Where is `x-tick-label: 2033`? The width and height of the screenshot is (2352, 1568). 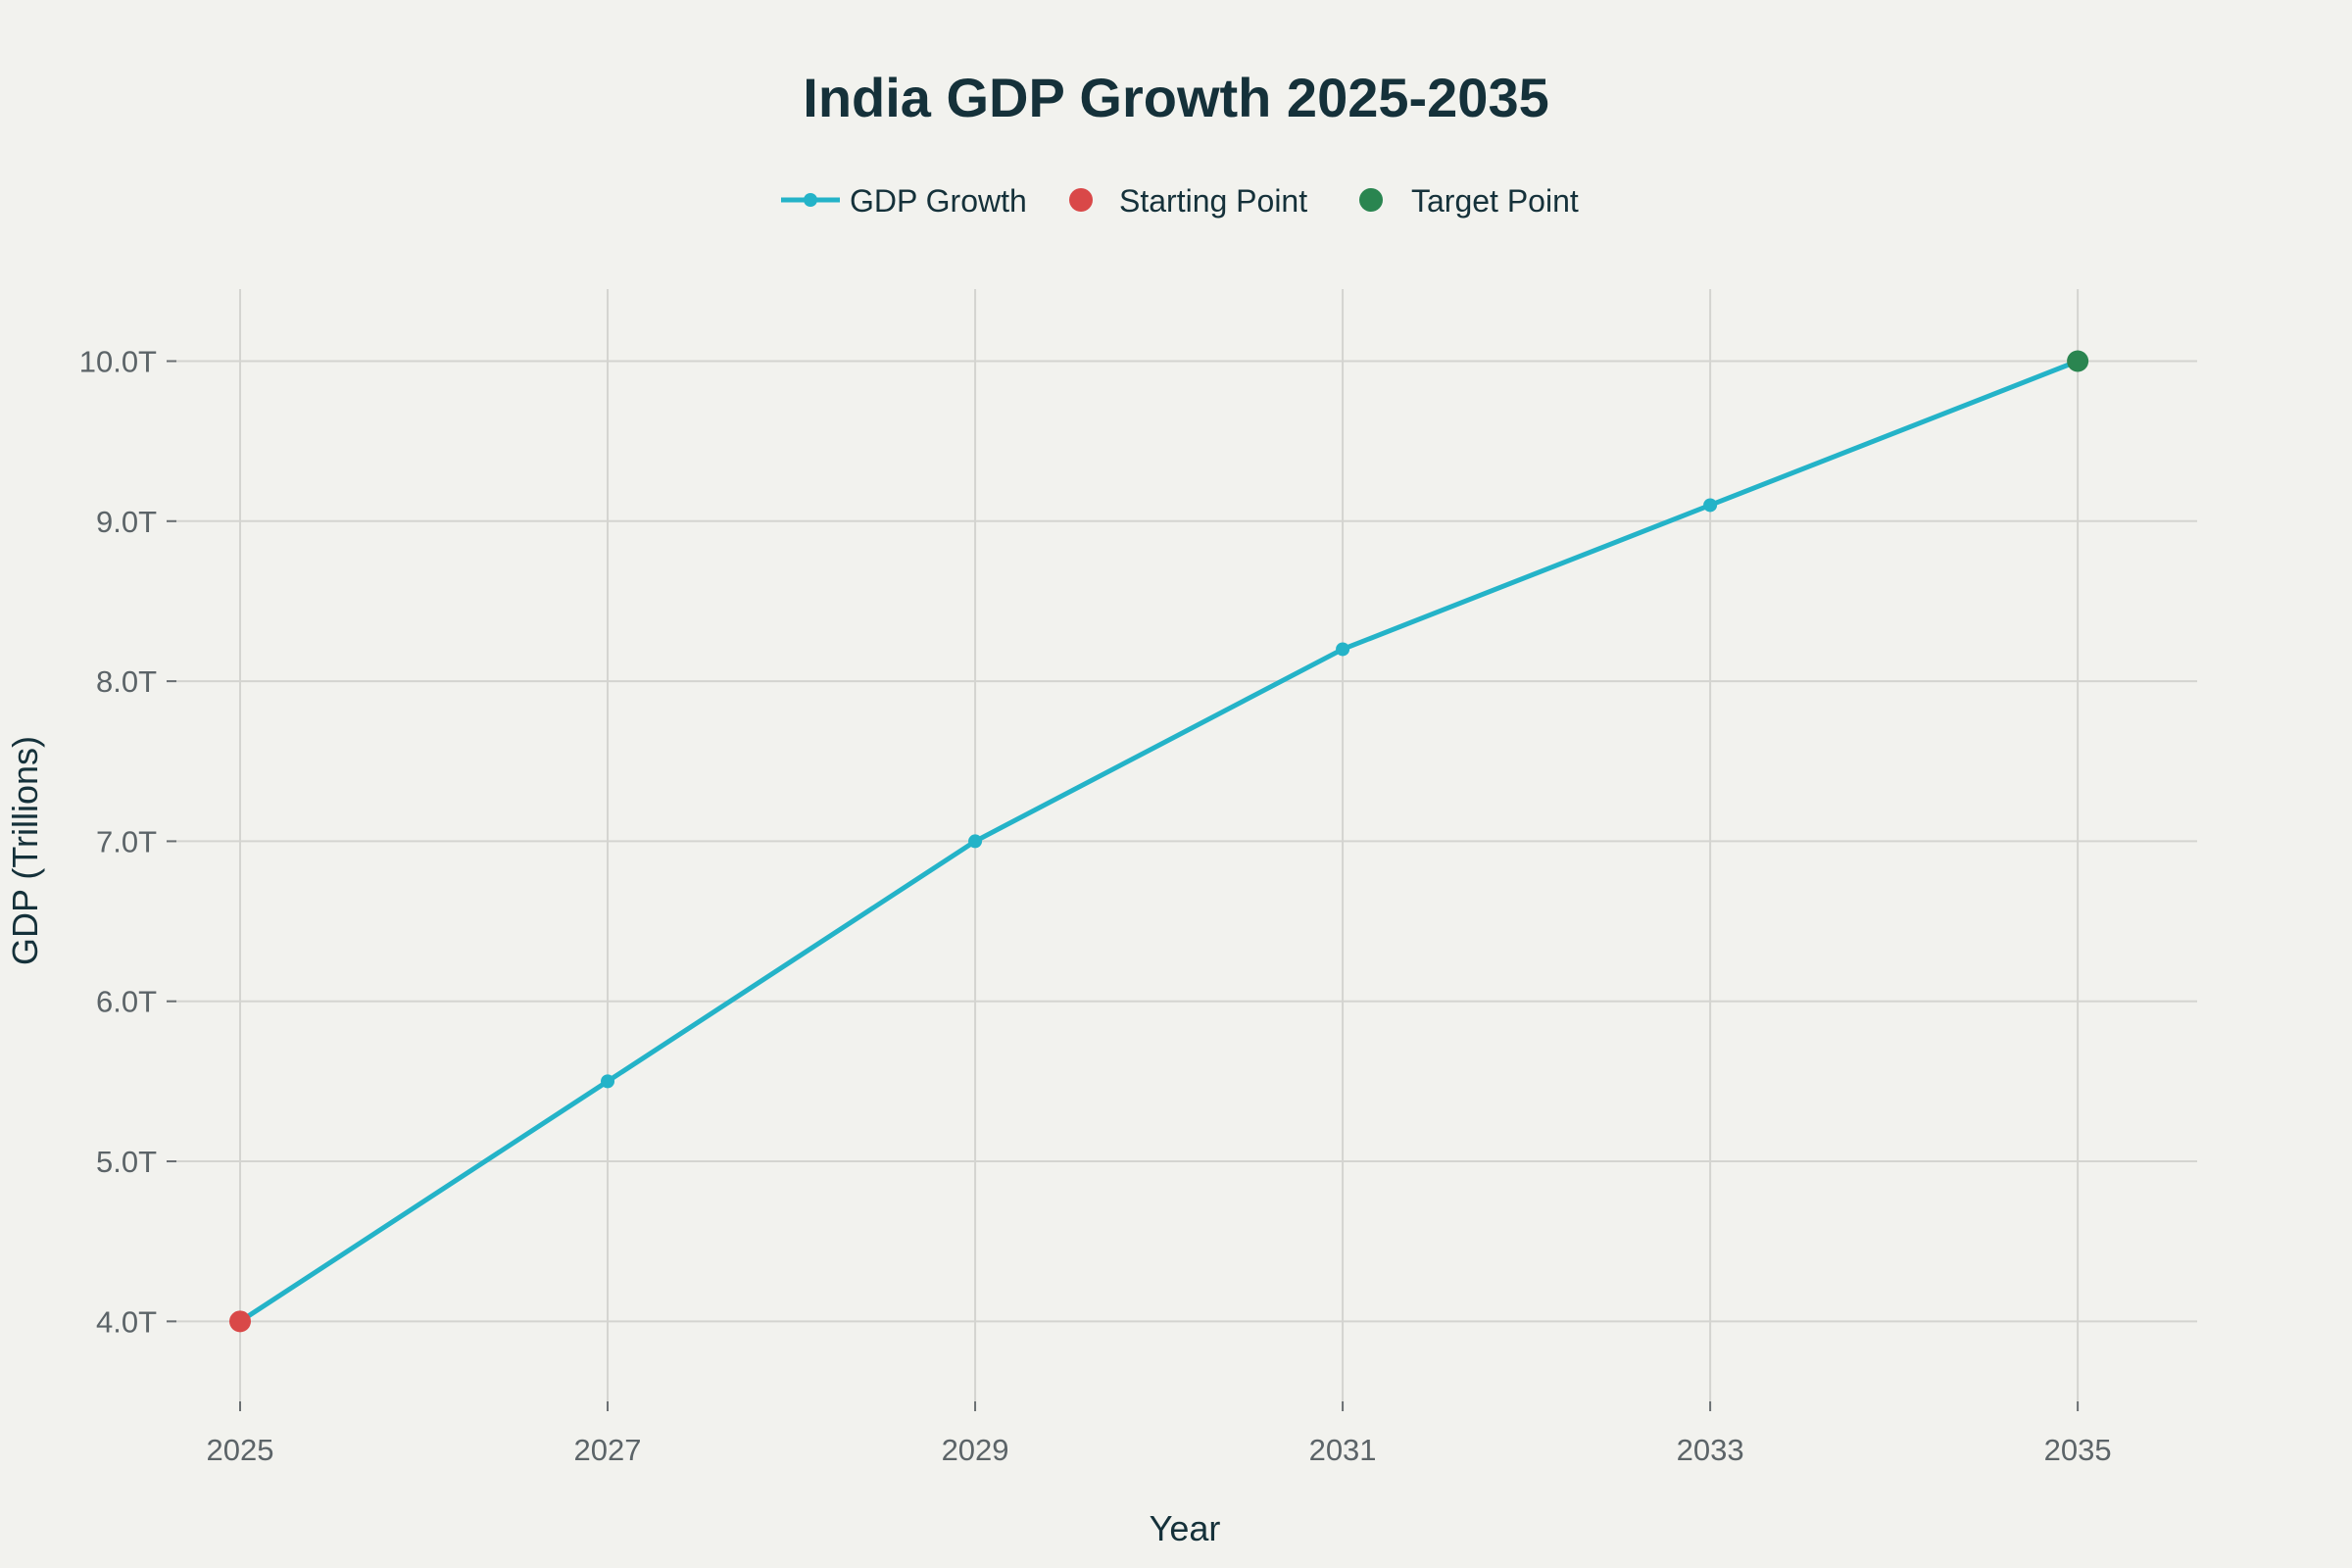
x-tick-label: 2033 is located at coordinates (1710, 1450).